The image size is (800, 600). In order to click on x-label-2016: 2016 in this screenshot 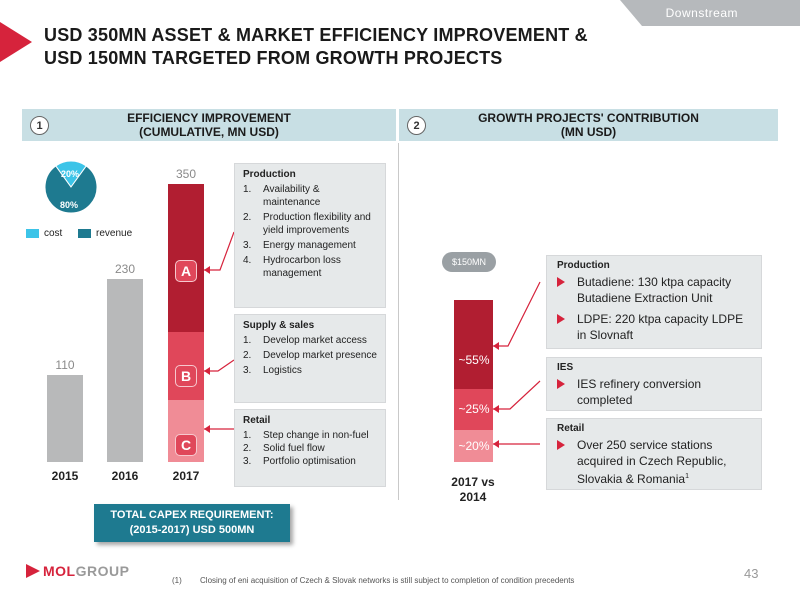, I will do `click(125, 476)`.